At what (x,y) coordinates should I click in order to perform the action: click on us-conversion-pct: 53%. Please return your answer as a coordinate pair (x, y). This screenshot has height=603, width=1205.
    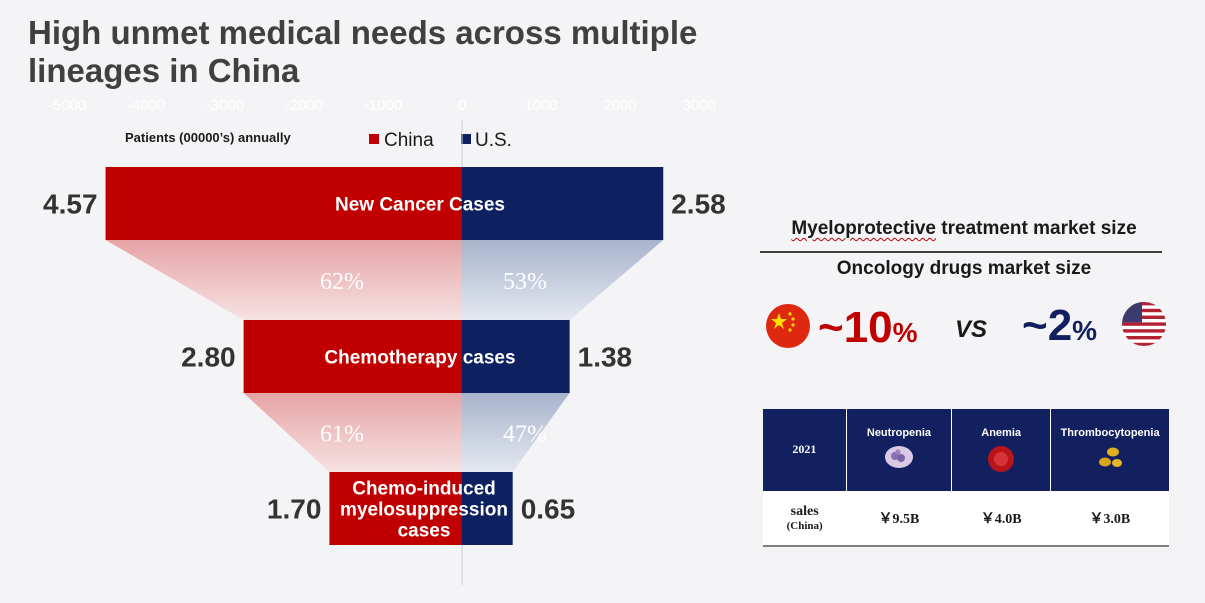
    Looking at the image, I should click on (525, 282).